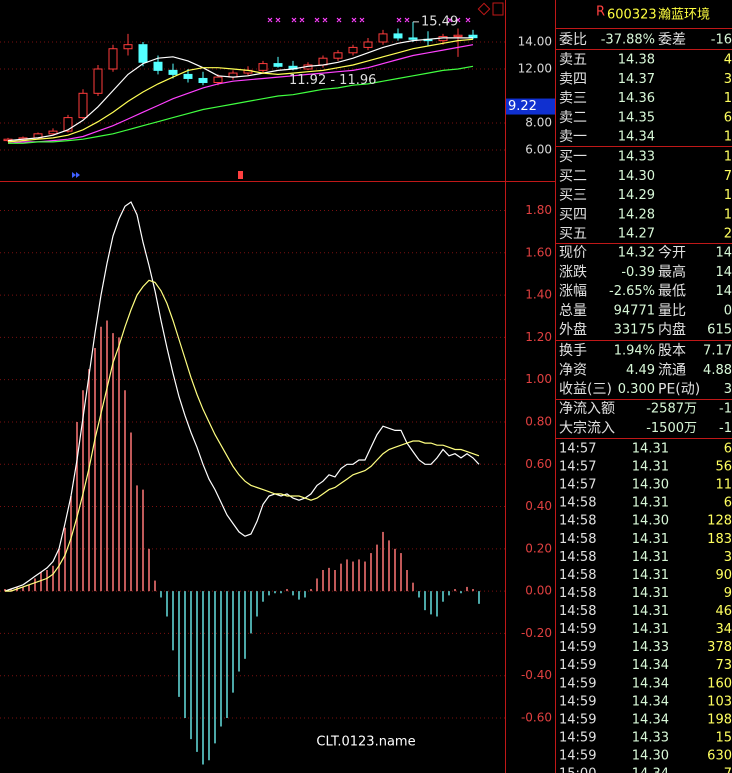  What do you see at coordinates (717, 351) in the screenshot?
I see `field-value: 7.17` at bounding box center [717, 351].